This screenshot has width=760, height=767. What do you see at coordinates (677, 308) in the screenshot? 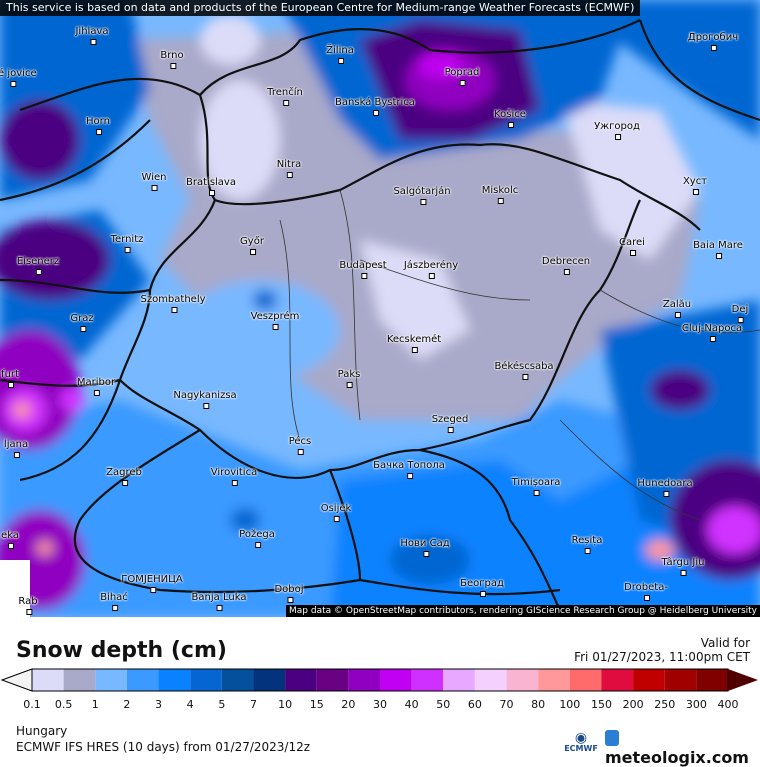
I see `city-label: Zalău` at bounding box center [677, 308].